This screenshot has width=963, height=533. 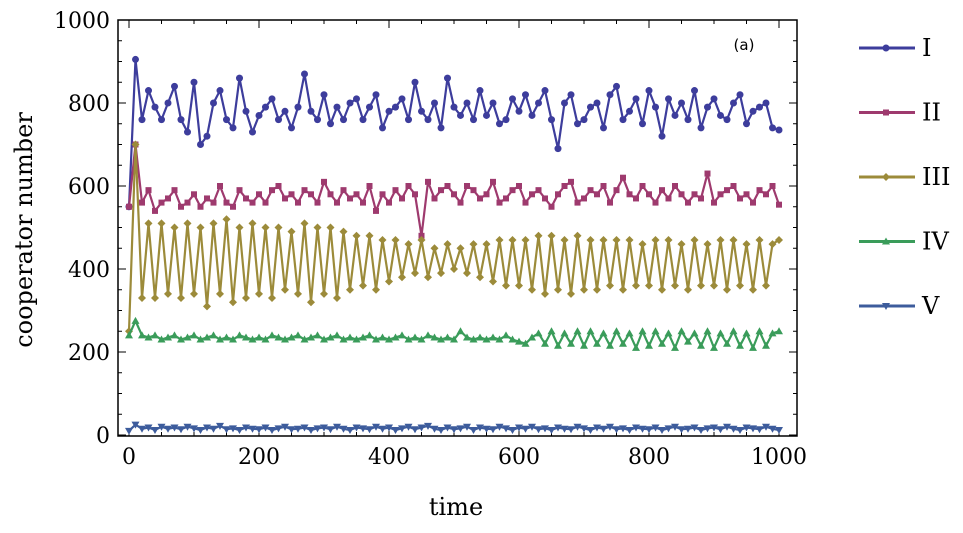 I want to click on y-tick-label: 0, so click(x=103, y=436).